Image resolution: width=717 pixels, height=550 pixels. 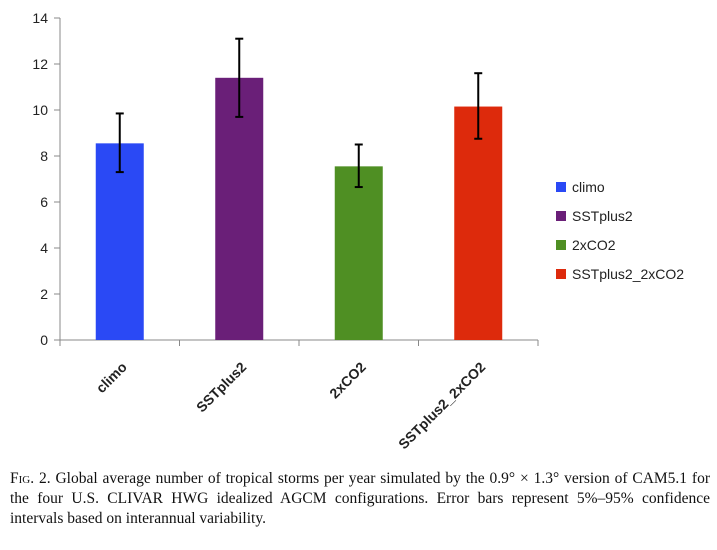 What do you see at coordinates (44, 202) in the screenshot?
I see `y-tick-label: 6` at bounding box center [44, 202].